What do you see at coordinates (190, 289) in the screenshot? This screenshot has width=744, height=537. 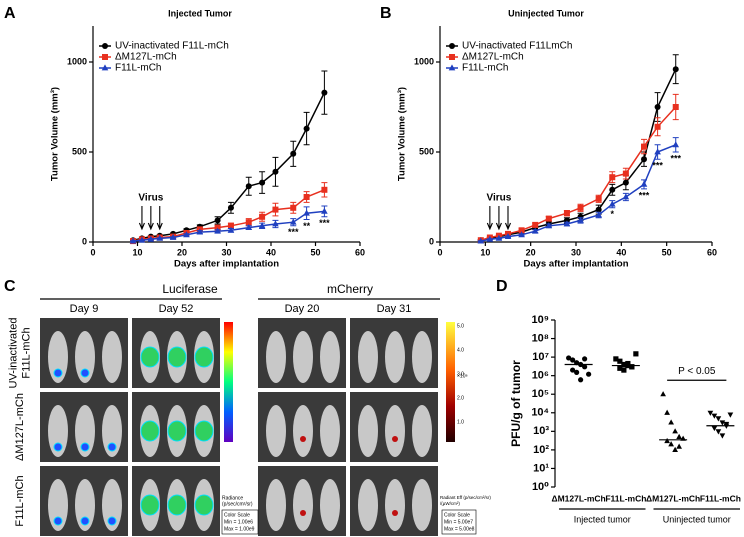 I see `section-header: Luciferase` at bounding box center [190, 289].